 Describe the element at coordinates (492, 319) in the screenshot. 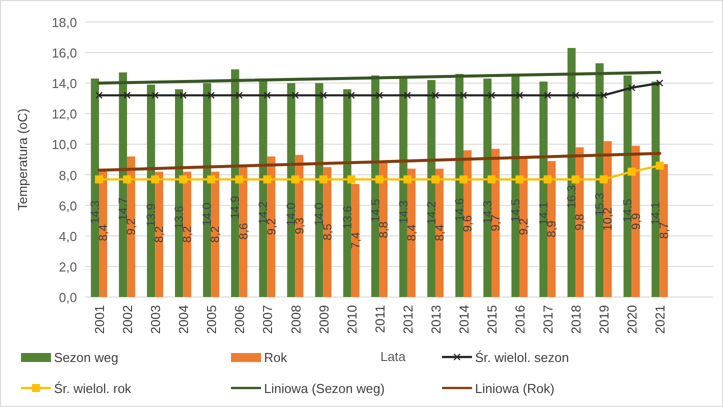

I see `x-tick-label: 2015` at that location.